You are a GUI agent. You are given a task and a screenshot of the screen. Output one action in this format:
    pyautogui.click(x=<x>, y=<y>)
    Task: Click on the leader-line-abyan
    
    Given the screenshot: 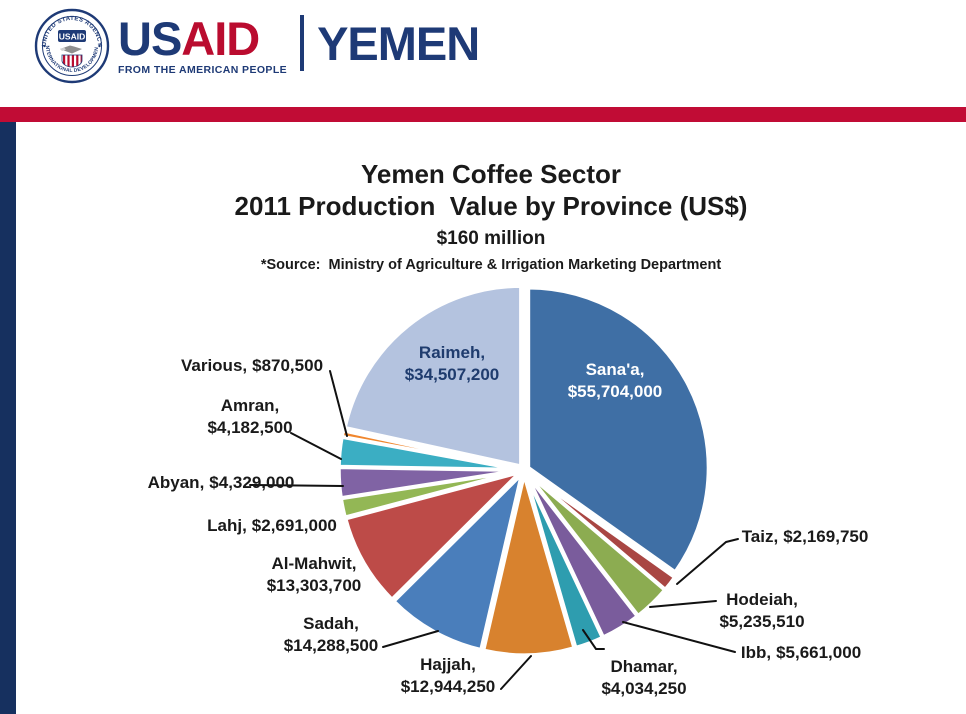 What is the action you would take?
    pyautogui.click(x=296, y=485)
    